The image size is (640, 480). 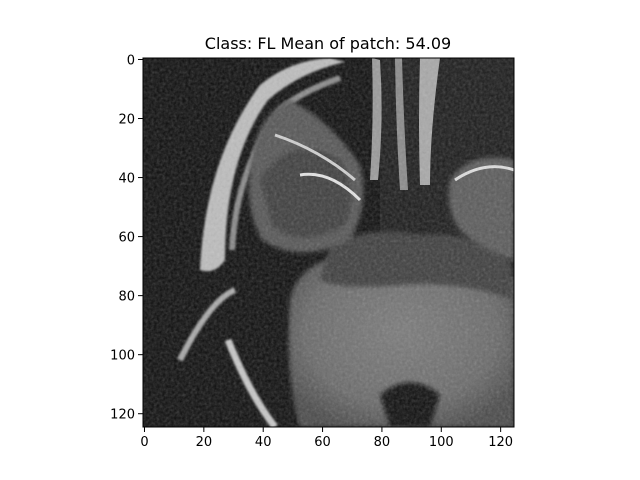 I want to click on x-tick-label: 60, so click(x=322, y=442).